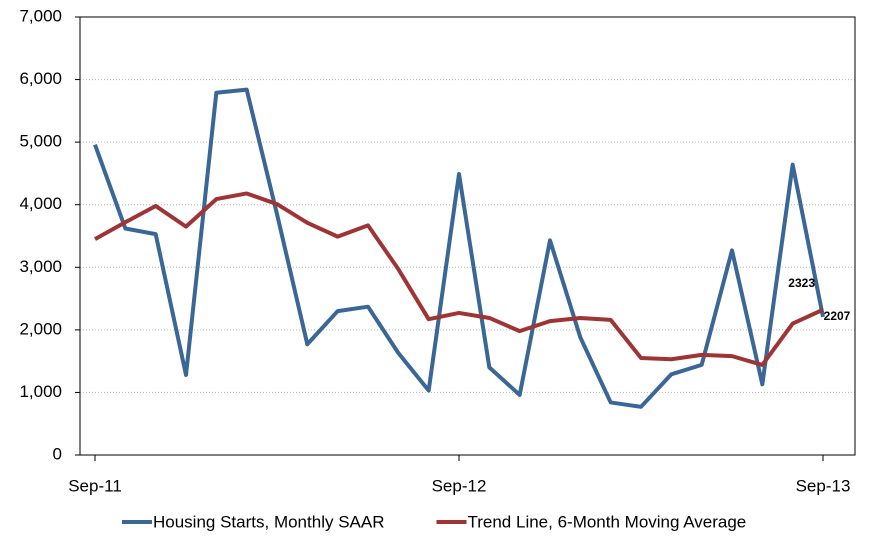 The image size is (874, 538). Describe the element at coordinates (40, 391) in the screenshot. I see `y-tick-label: 1,000` at that location.